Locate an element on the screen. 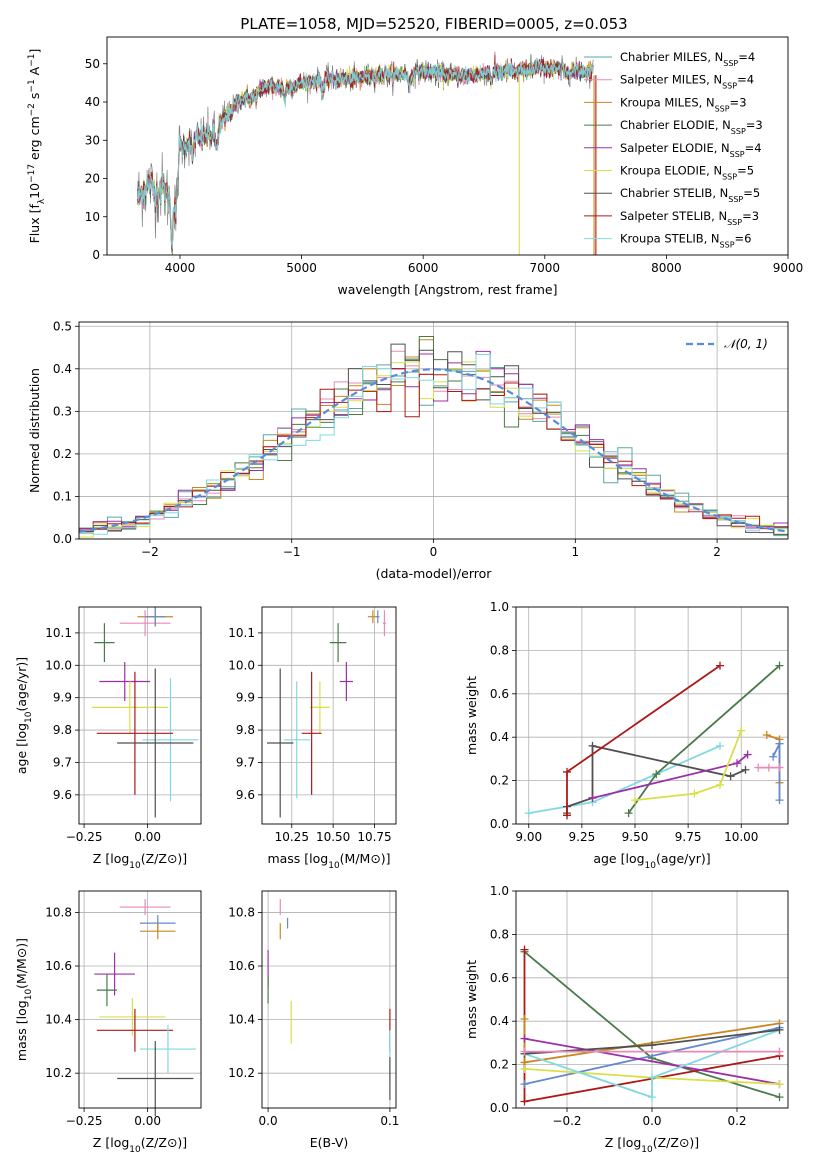  age-vs-mass-xtick-label: 10.25 is located at coordinates (292, 837).